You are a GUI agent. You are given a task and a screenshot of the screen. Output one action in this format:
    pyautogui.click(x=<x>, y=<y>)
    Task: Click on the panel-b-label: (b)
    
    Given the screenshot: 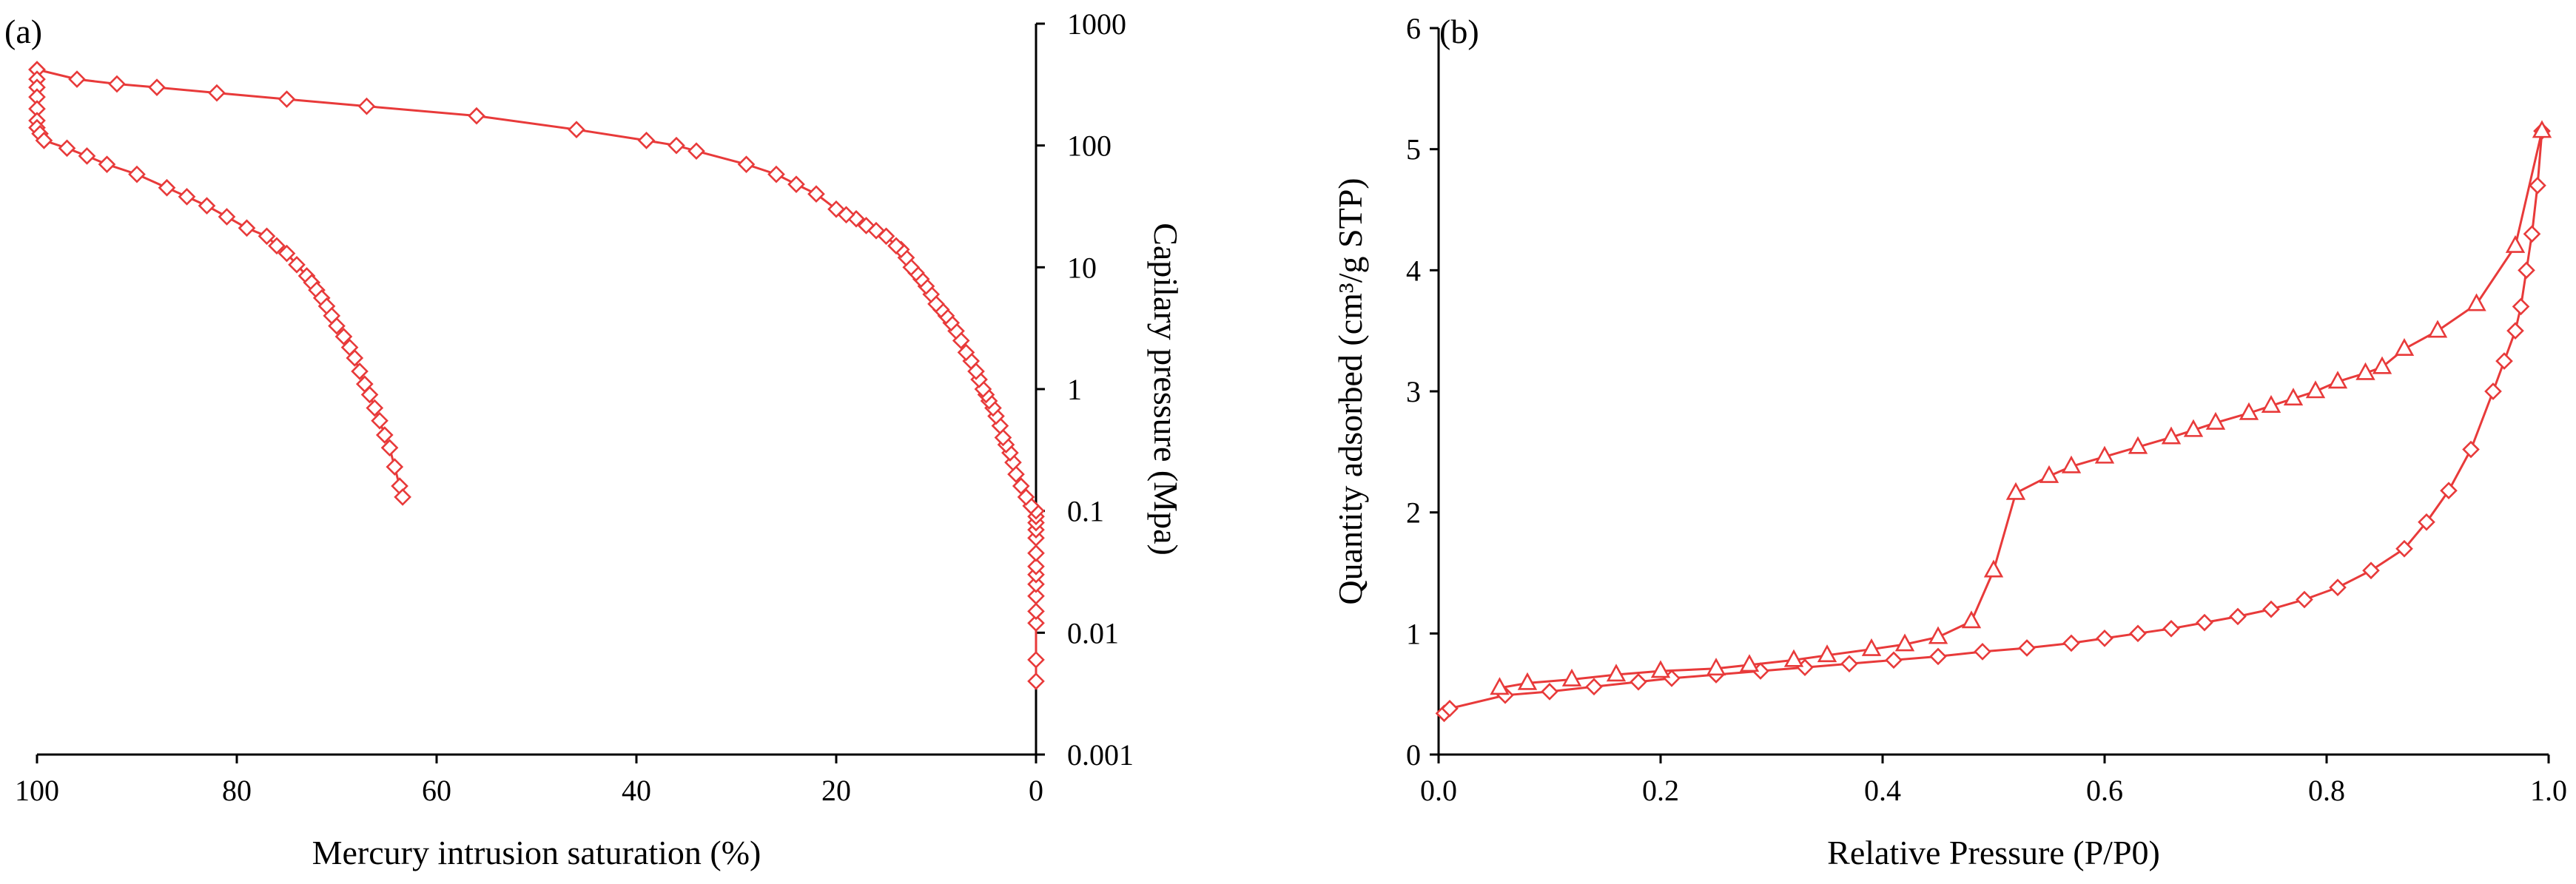 What is the action you would take?
    pyautogui.click(x=1459, y=31)
    